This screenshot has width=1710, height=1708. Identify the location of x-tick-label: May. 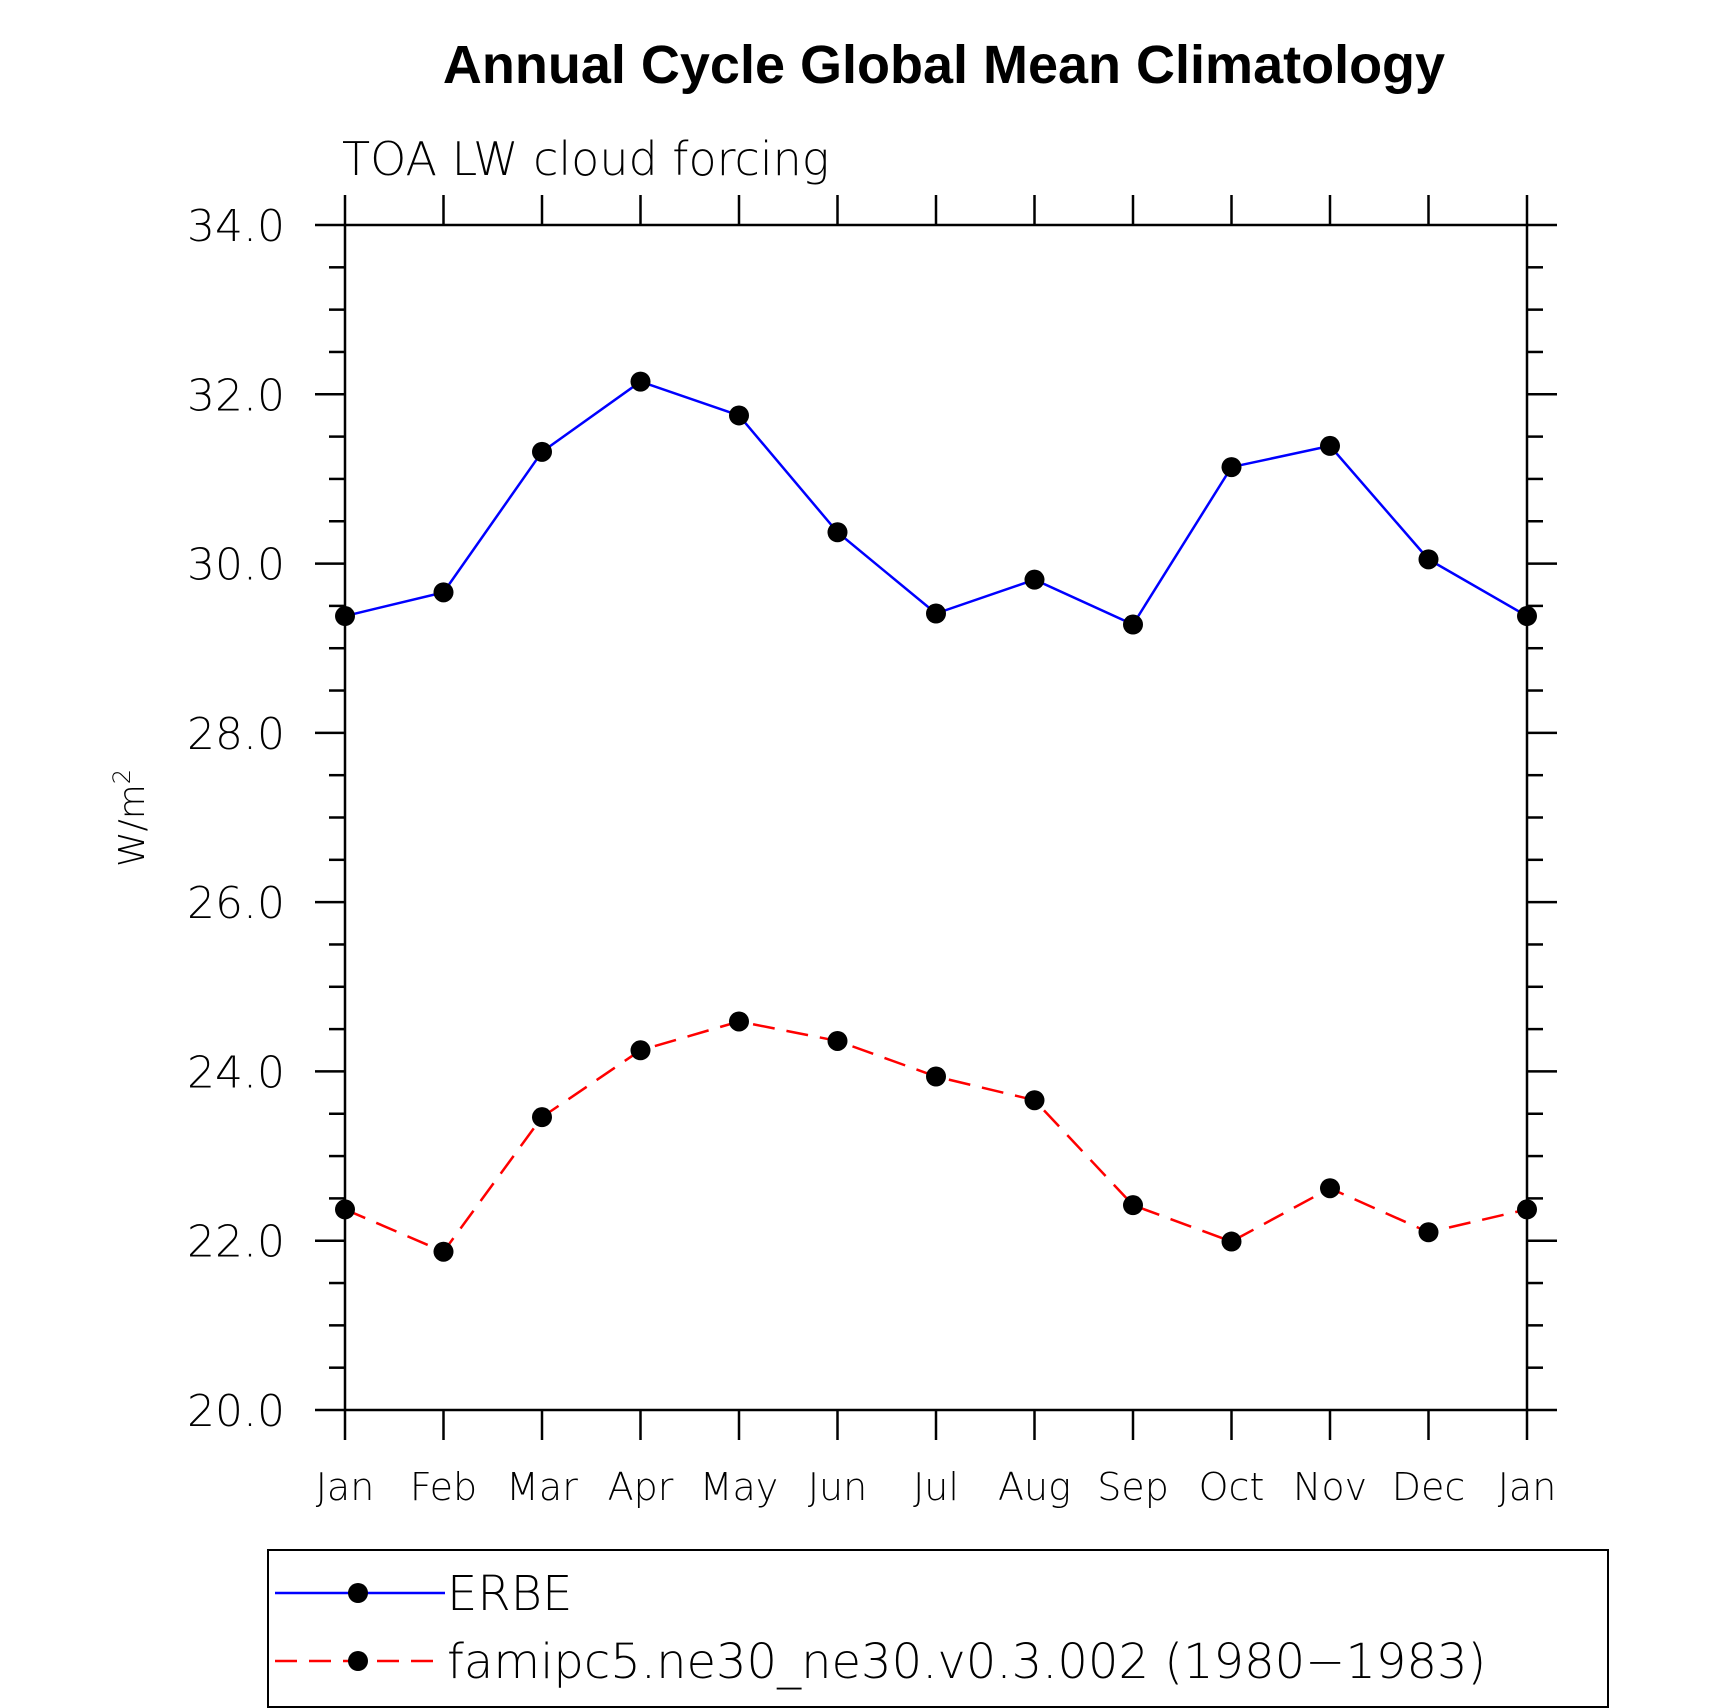
(739, 1487).